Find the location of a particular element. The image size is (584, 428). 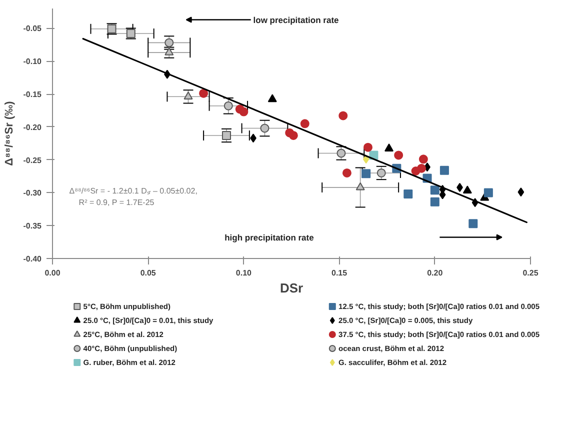

annotation: R² = 0.9, P = 1.7E-25 is located at coordinates (116, 202).